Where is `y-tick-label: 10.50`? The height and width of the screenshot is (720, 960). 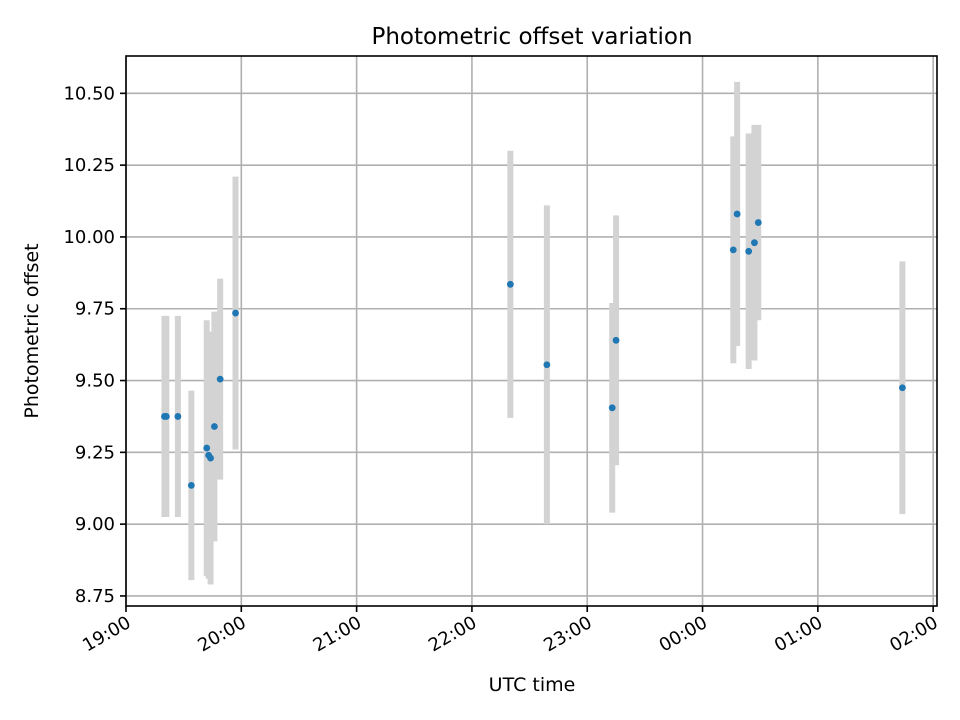
y-tick-label: 10.50 is located at coordinates (89, 93).